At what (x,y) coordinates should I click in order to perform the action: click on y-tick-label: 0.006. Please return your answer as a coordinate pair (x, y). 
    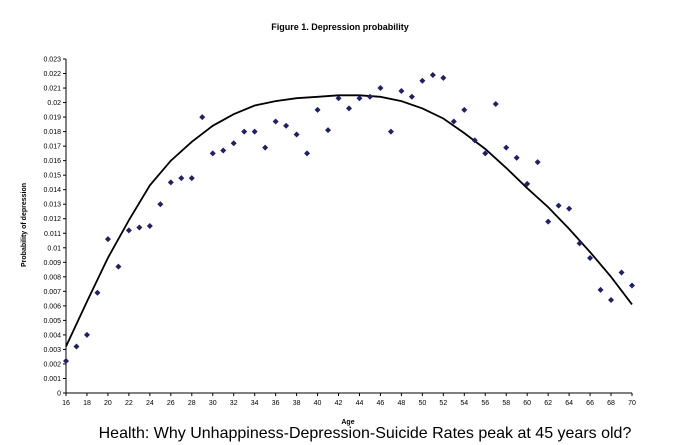
    Looking at the image, I should click on (52, 306).